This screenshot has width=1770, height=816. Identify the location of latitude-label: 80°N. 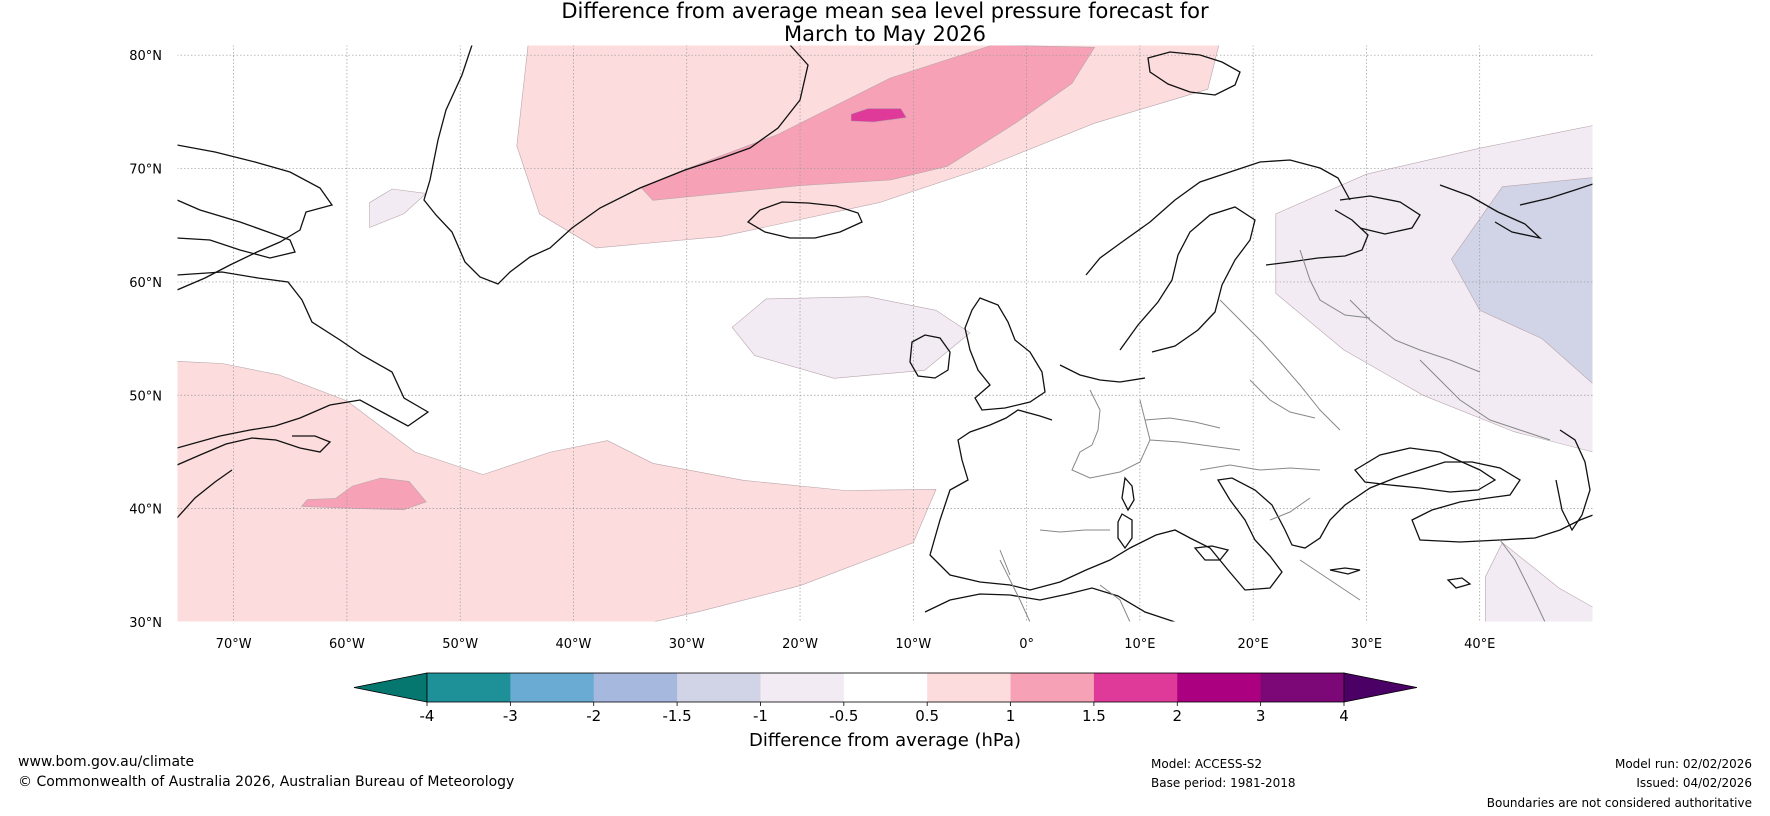
(145, 56).